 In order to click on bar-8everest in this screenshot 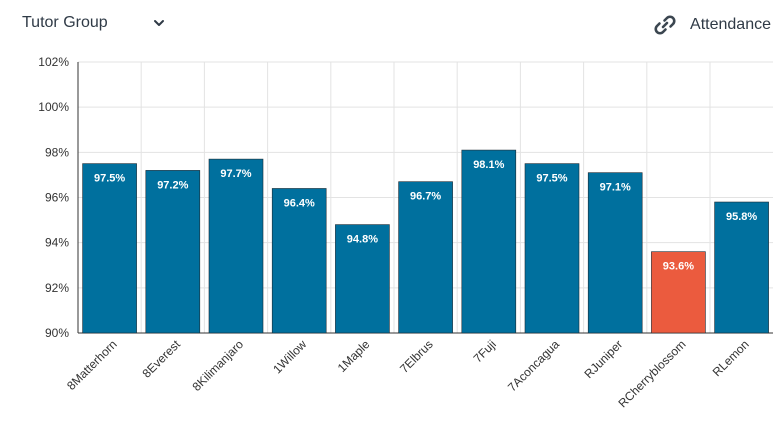, I will do `click(173, 252)`.